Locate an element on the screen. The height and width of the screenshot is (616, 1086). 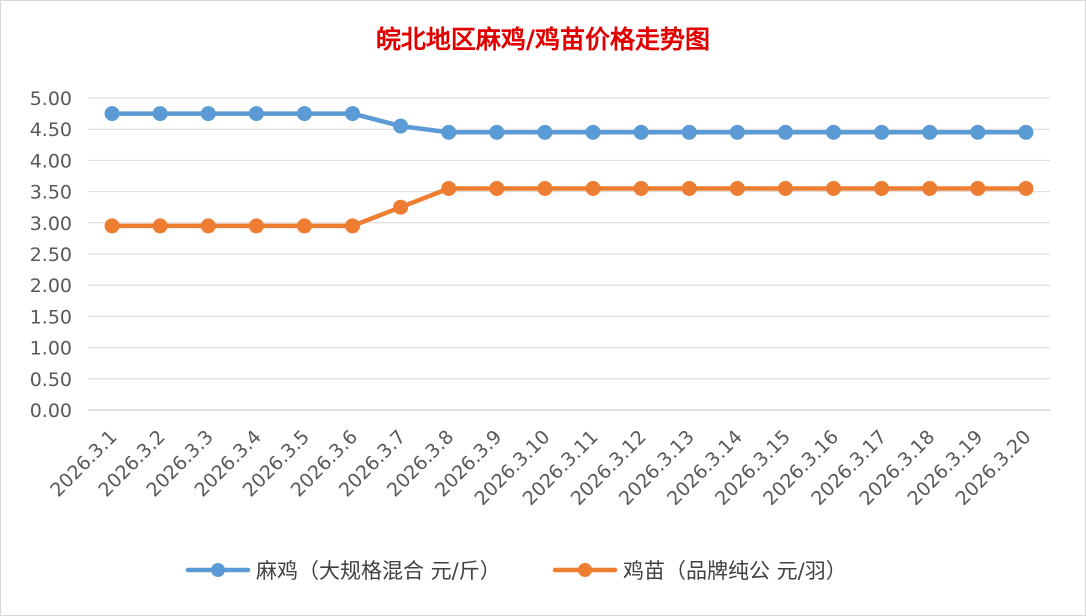
y-tick-label: 2.00 is located at coordinates (51, 286).